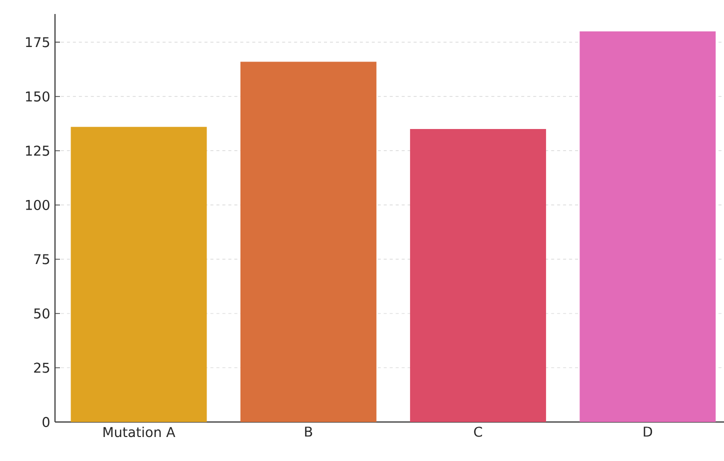  Describe the element at coordinates (648, 431) in the screenshot. I see `x-tick-label: D` at that location.